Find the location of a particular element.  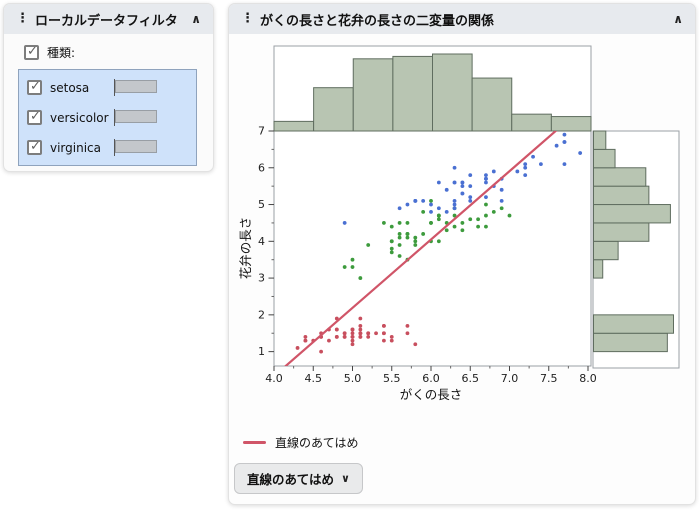

svg-text: 8.0 is located at coordinates (588, 378).